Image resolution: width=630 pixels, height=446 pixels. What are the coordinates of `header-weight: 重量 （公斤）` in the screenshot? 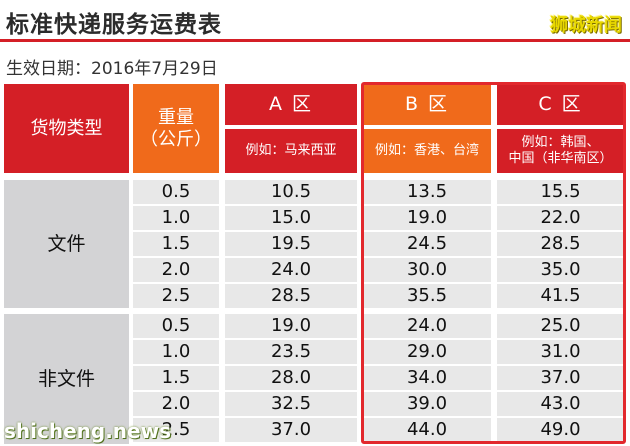 It's located at (176, 128).